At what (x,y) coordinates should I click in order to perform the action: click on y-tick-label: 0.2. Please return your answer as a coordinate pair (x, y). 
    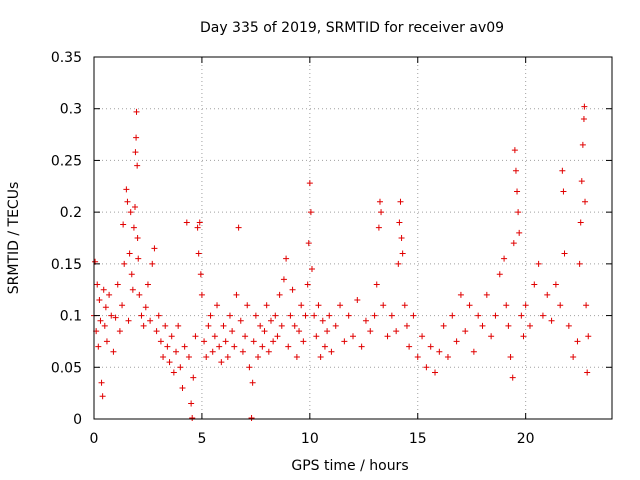
    Looking at the image, I should click on (71, 213).